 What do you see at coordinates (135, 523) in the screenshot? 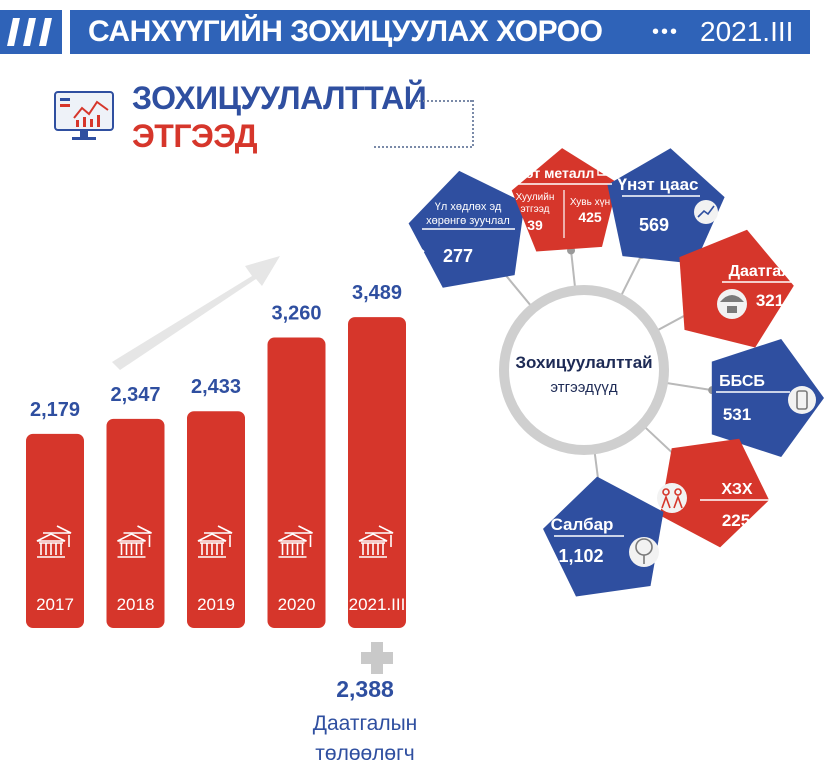
I see `bar-2018` at bounding box center [135, 523].